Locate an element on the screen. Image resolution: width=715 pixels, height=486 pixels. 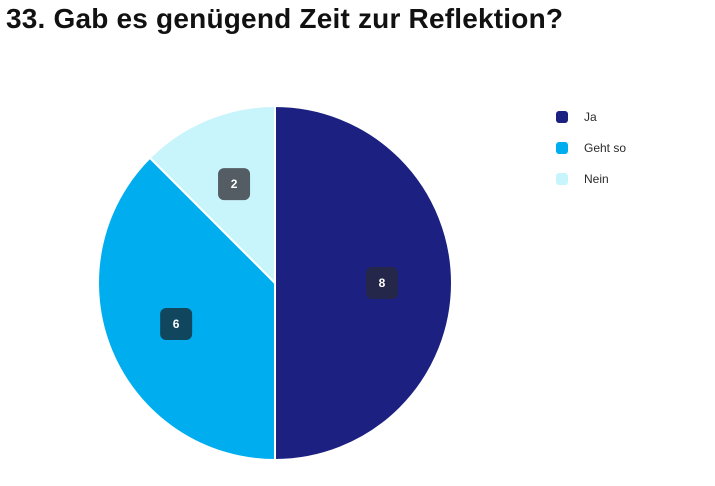
data-label-ja: 8 is located at coordinates (382, 283).